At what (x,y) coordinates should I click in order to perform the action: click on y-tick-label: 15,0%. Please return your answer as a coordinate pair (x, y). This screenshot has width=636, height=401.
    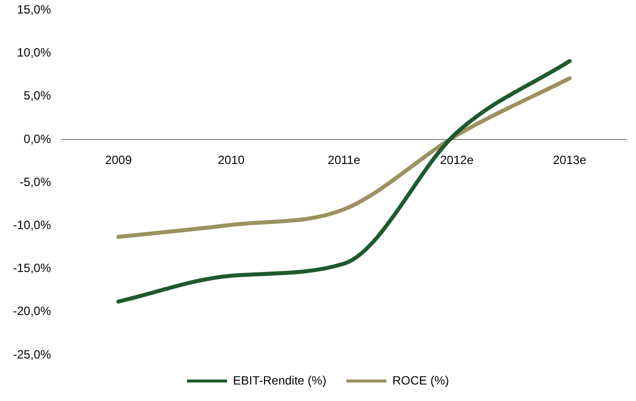
    Looking at the image, I should click on (34, 9).